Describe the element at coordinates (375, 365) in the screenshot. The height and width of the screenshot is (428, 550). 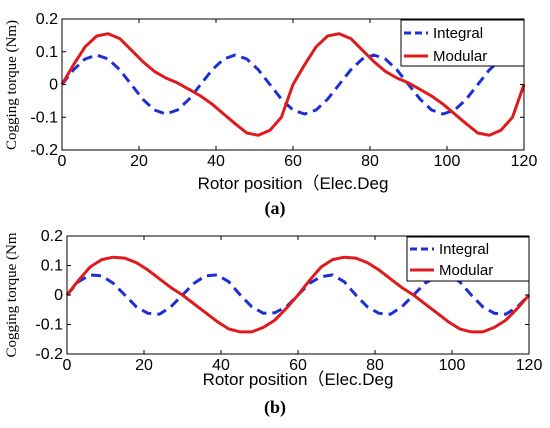
I see `x-tick-label-b: 80` at that location.